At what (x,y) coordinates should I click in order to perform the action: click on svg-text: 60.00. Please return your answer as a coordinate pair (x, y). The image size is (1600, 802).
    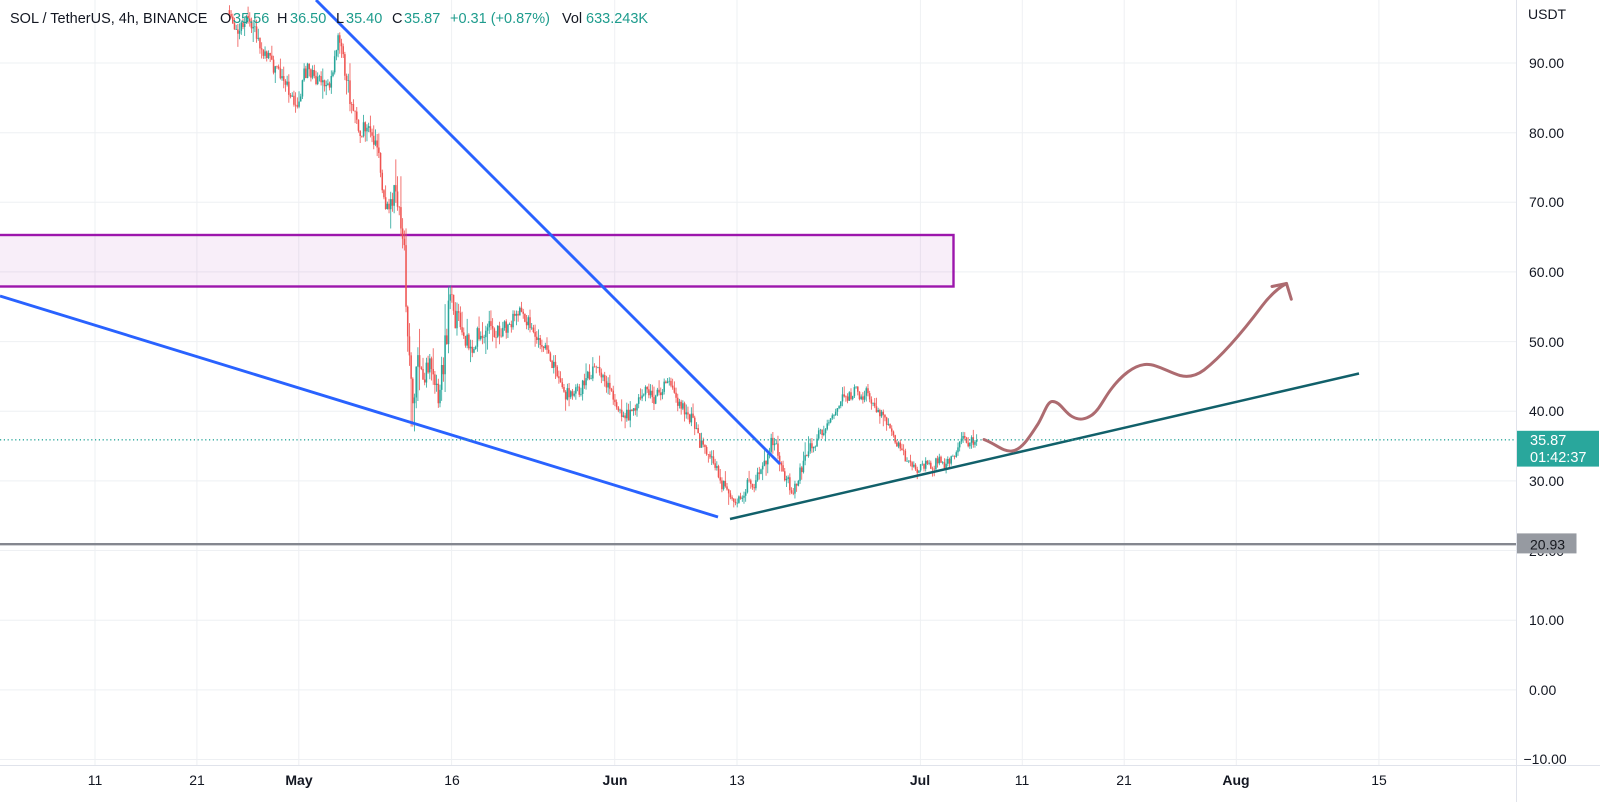
    Looking at the image, I should click on (1546, 272).